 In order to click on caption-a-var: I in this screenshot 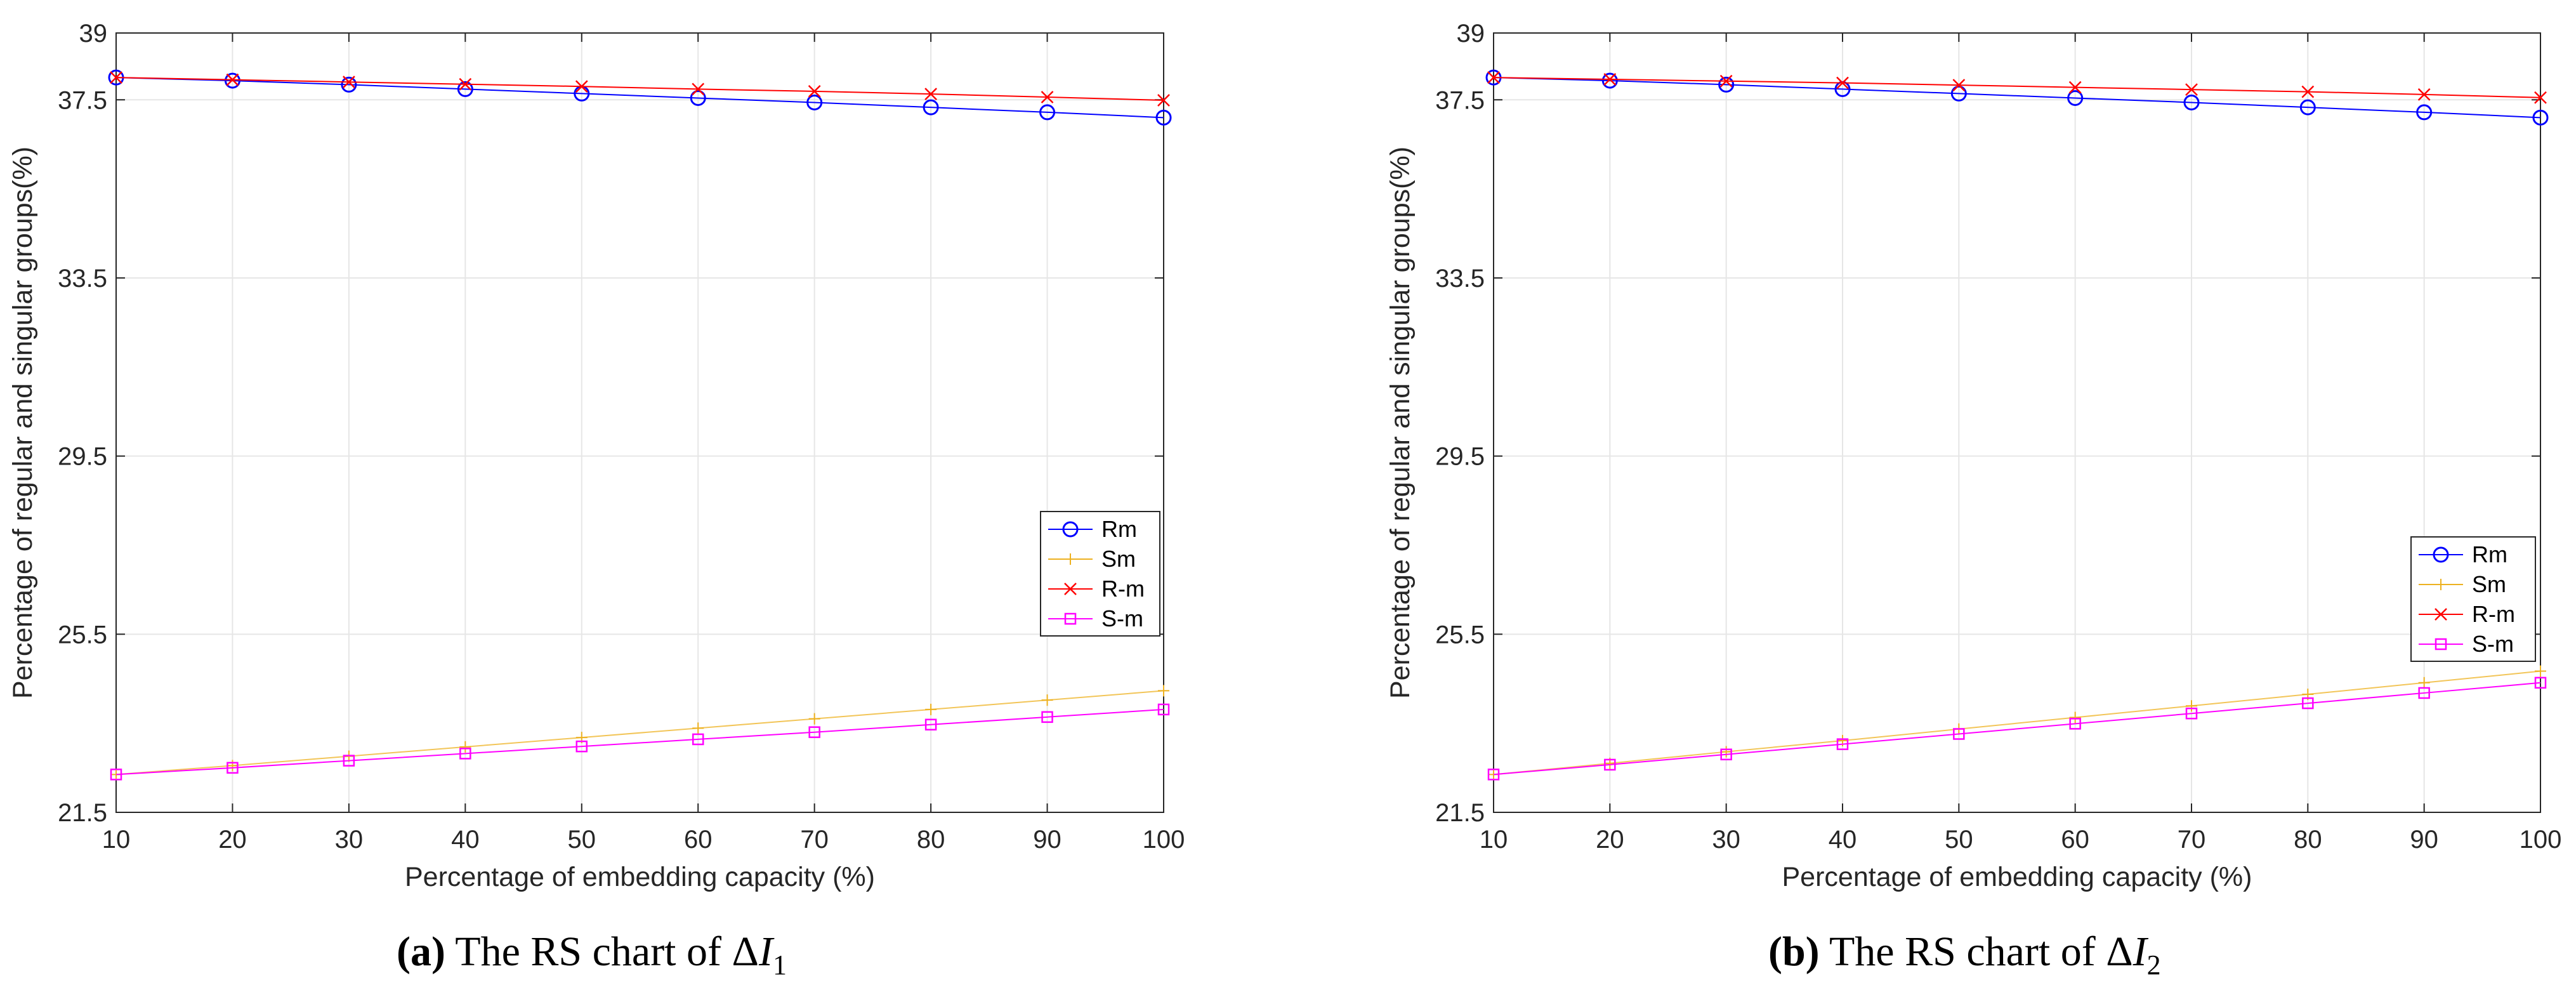, I will do `click(765, 951)`.